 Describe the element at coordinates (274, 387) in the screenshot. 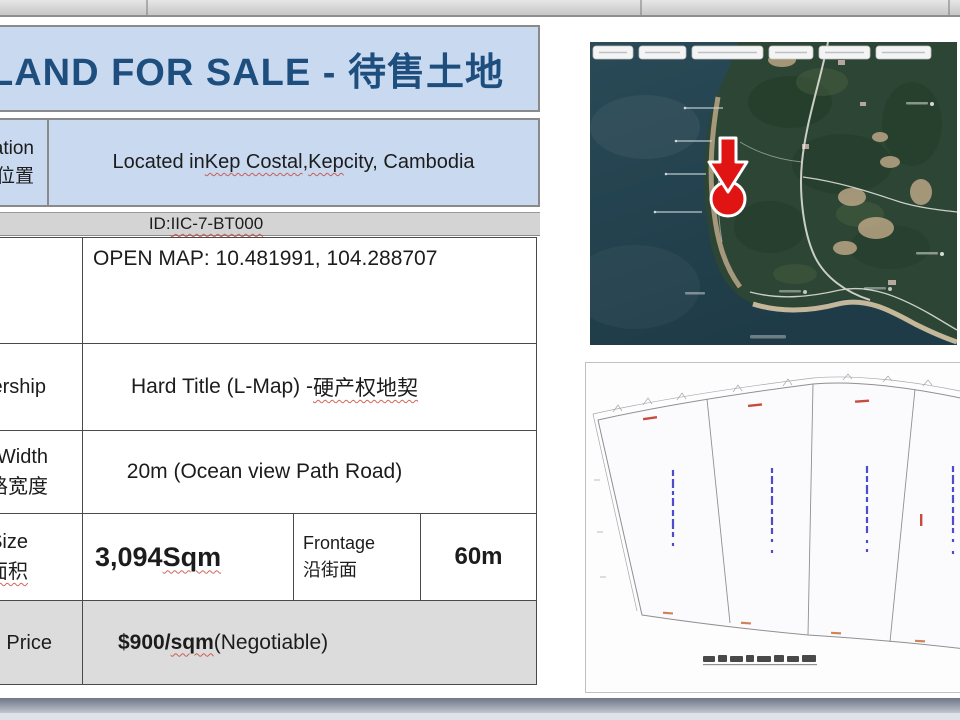

I see `ownership-value: Hard Title (L-Map) - 硬产权地契` at that location.